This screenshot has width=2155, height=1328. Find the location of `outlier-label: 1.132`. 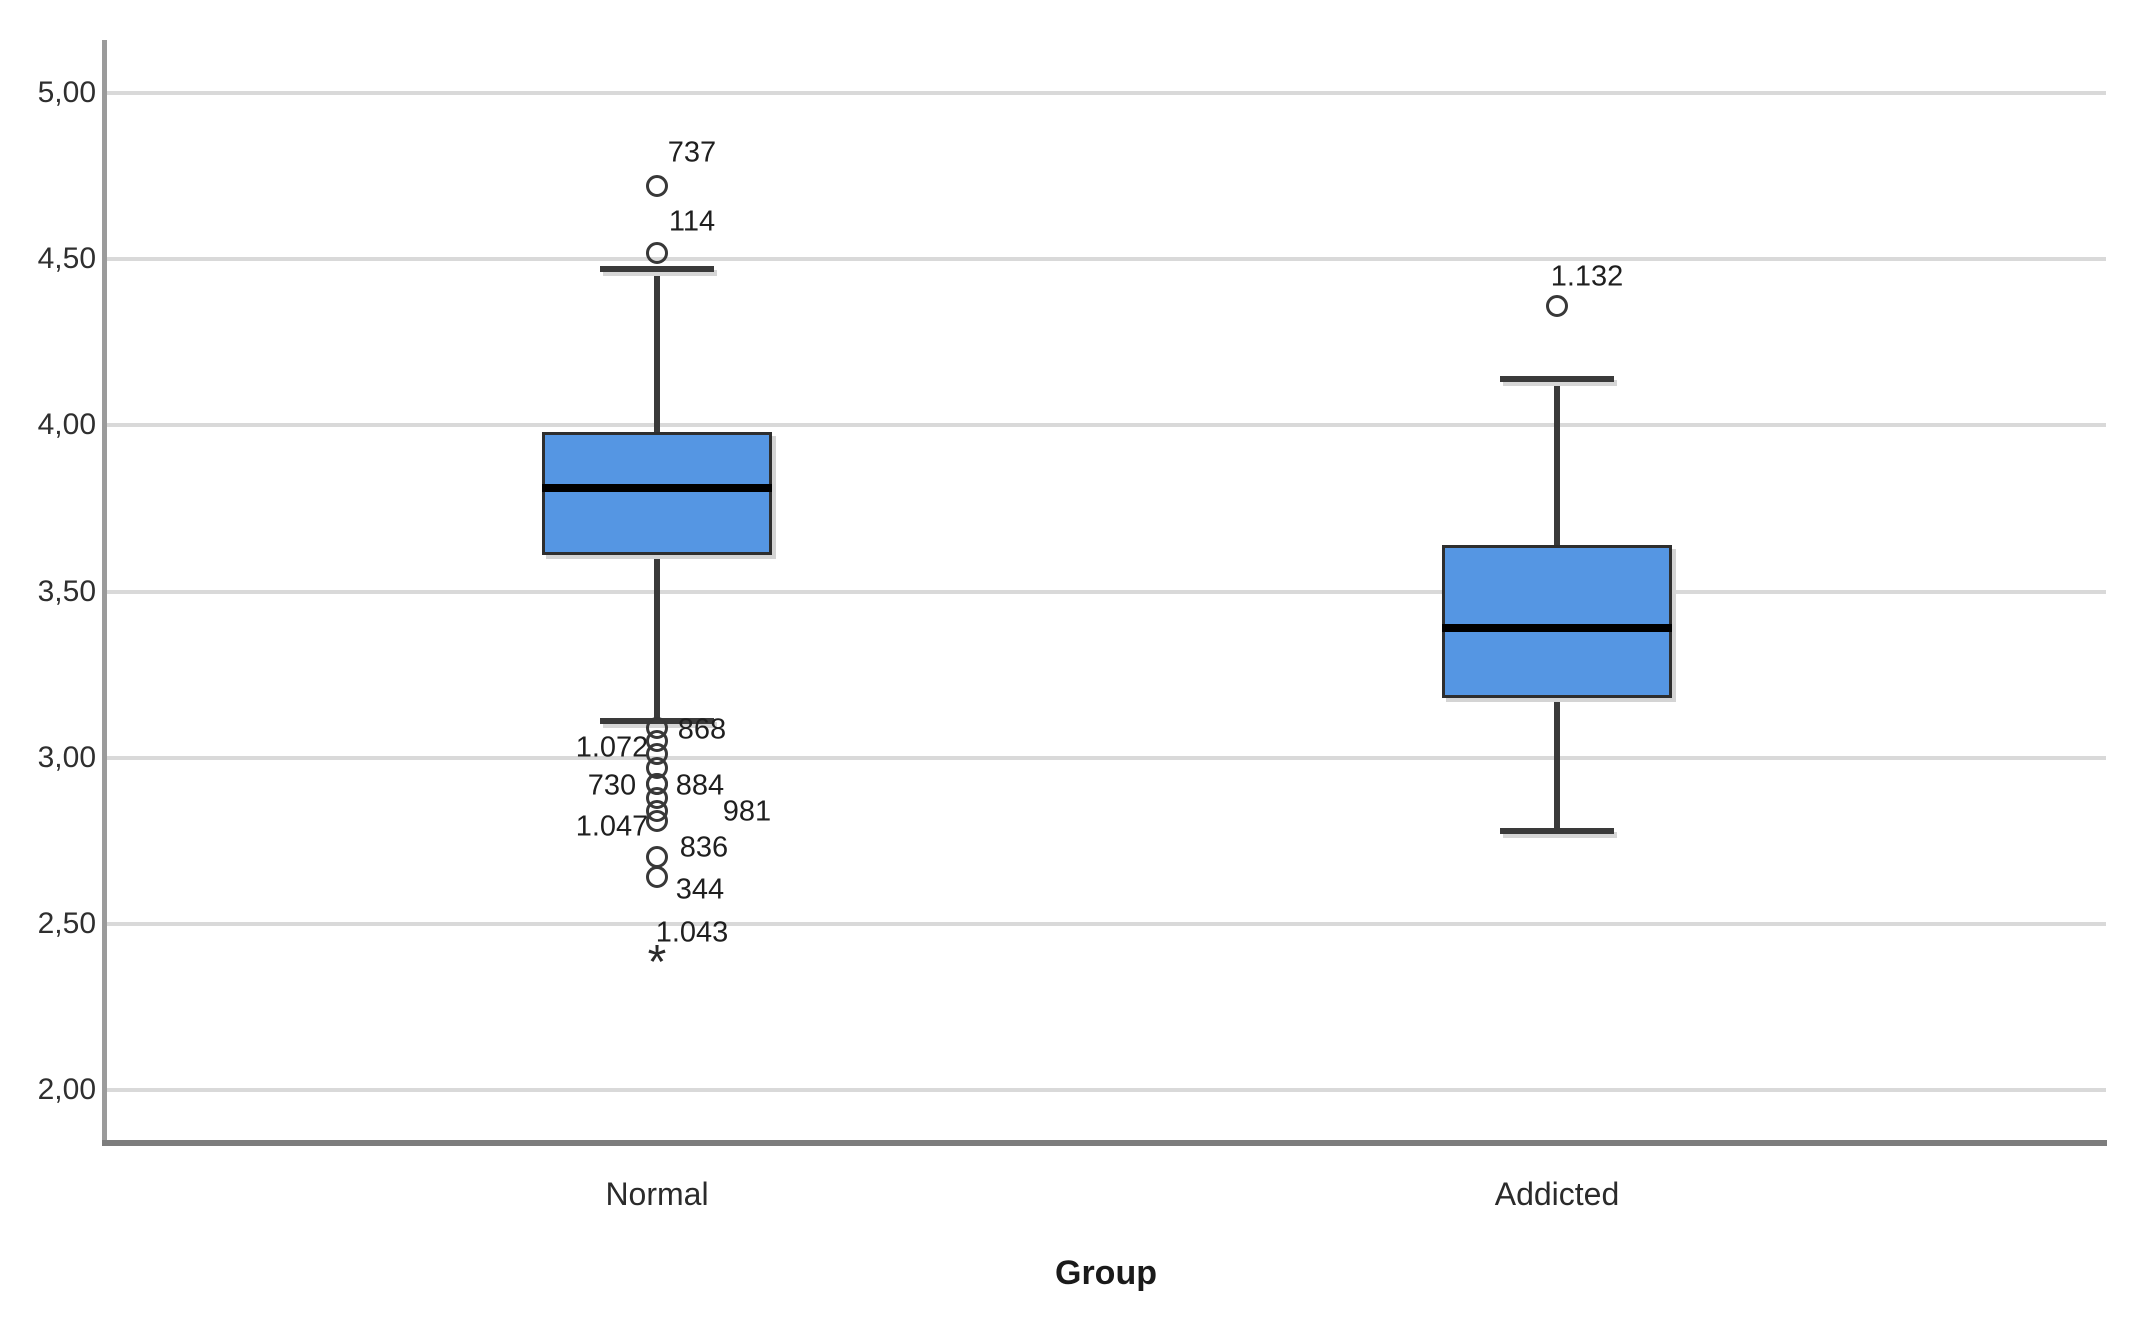

outlier-label: 1.132 is located at coordinates (1587, 276).